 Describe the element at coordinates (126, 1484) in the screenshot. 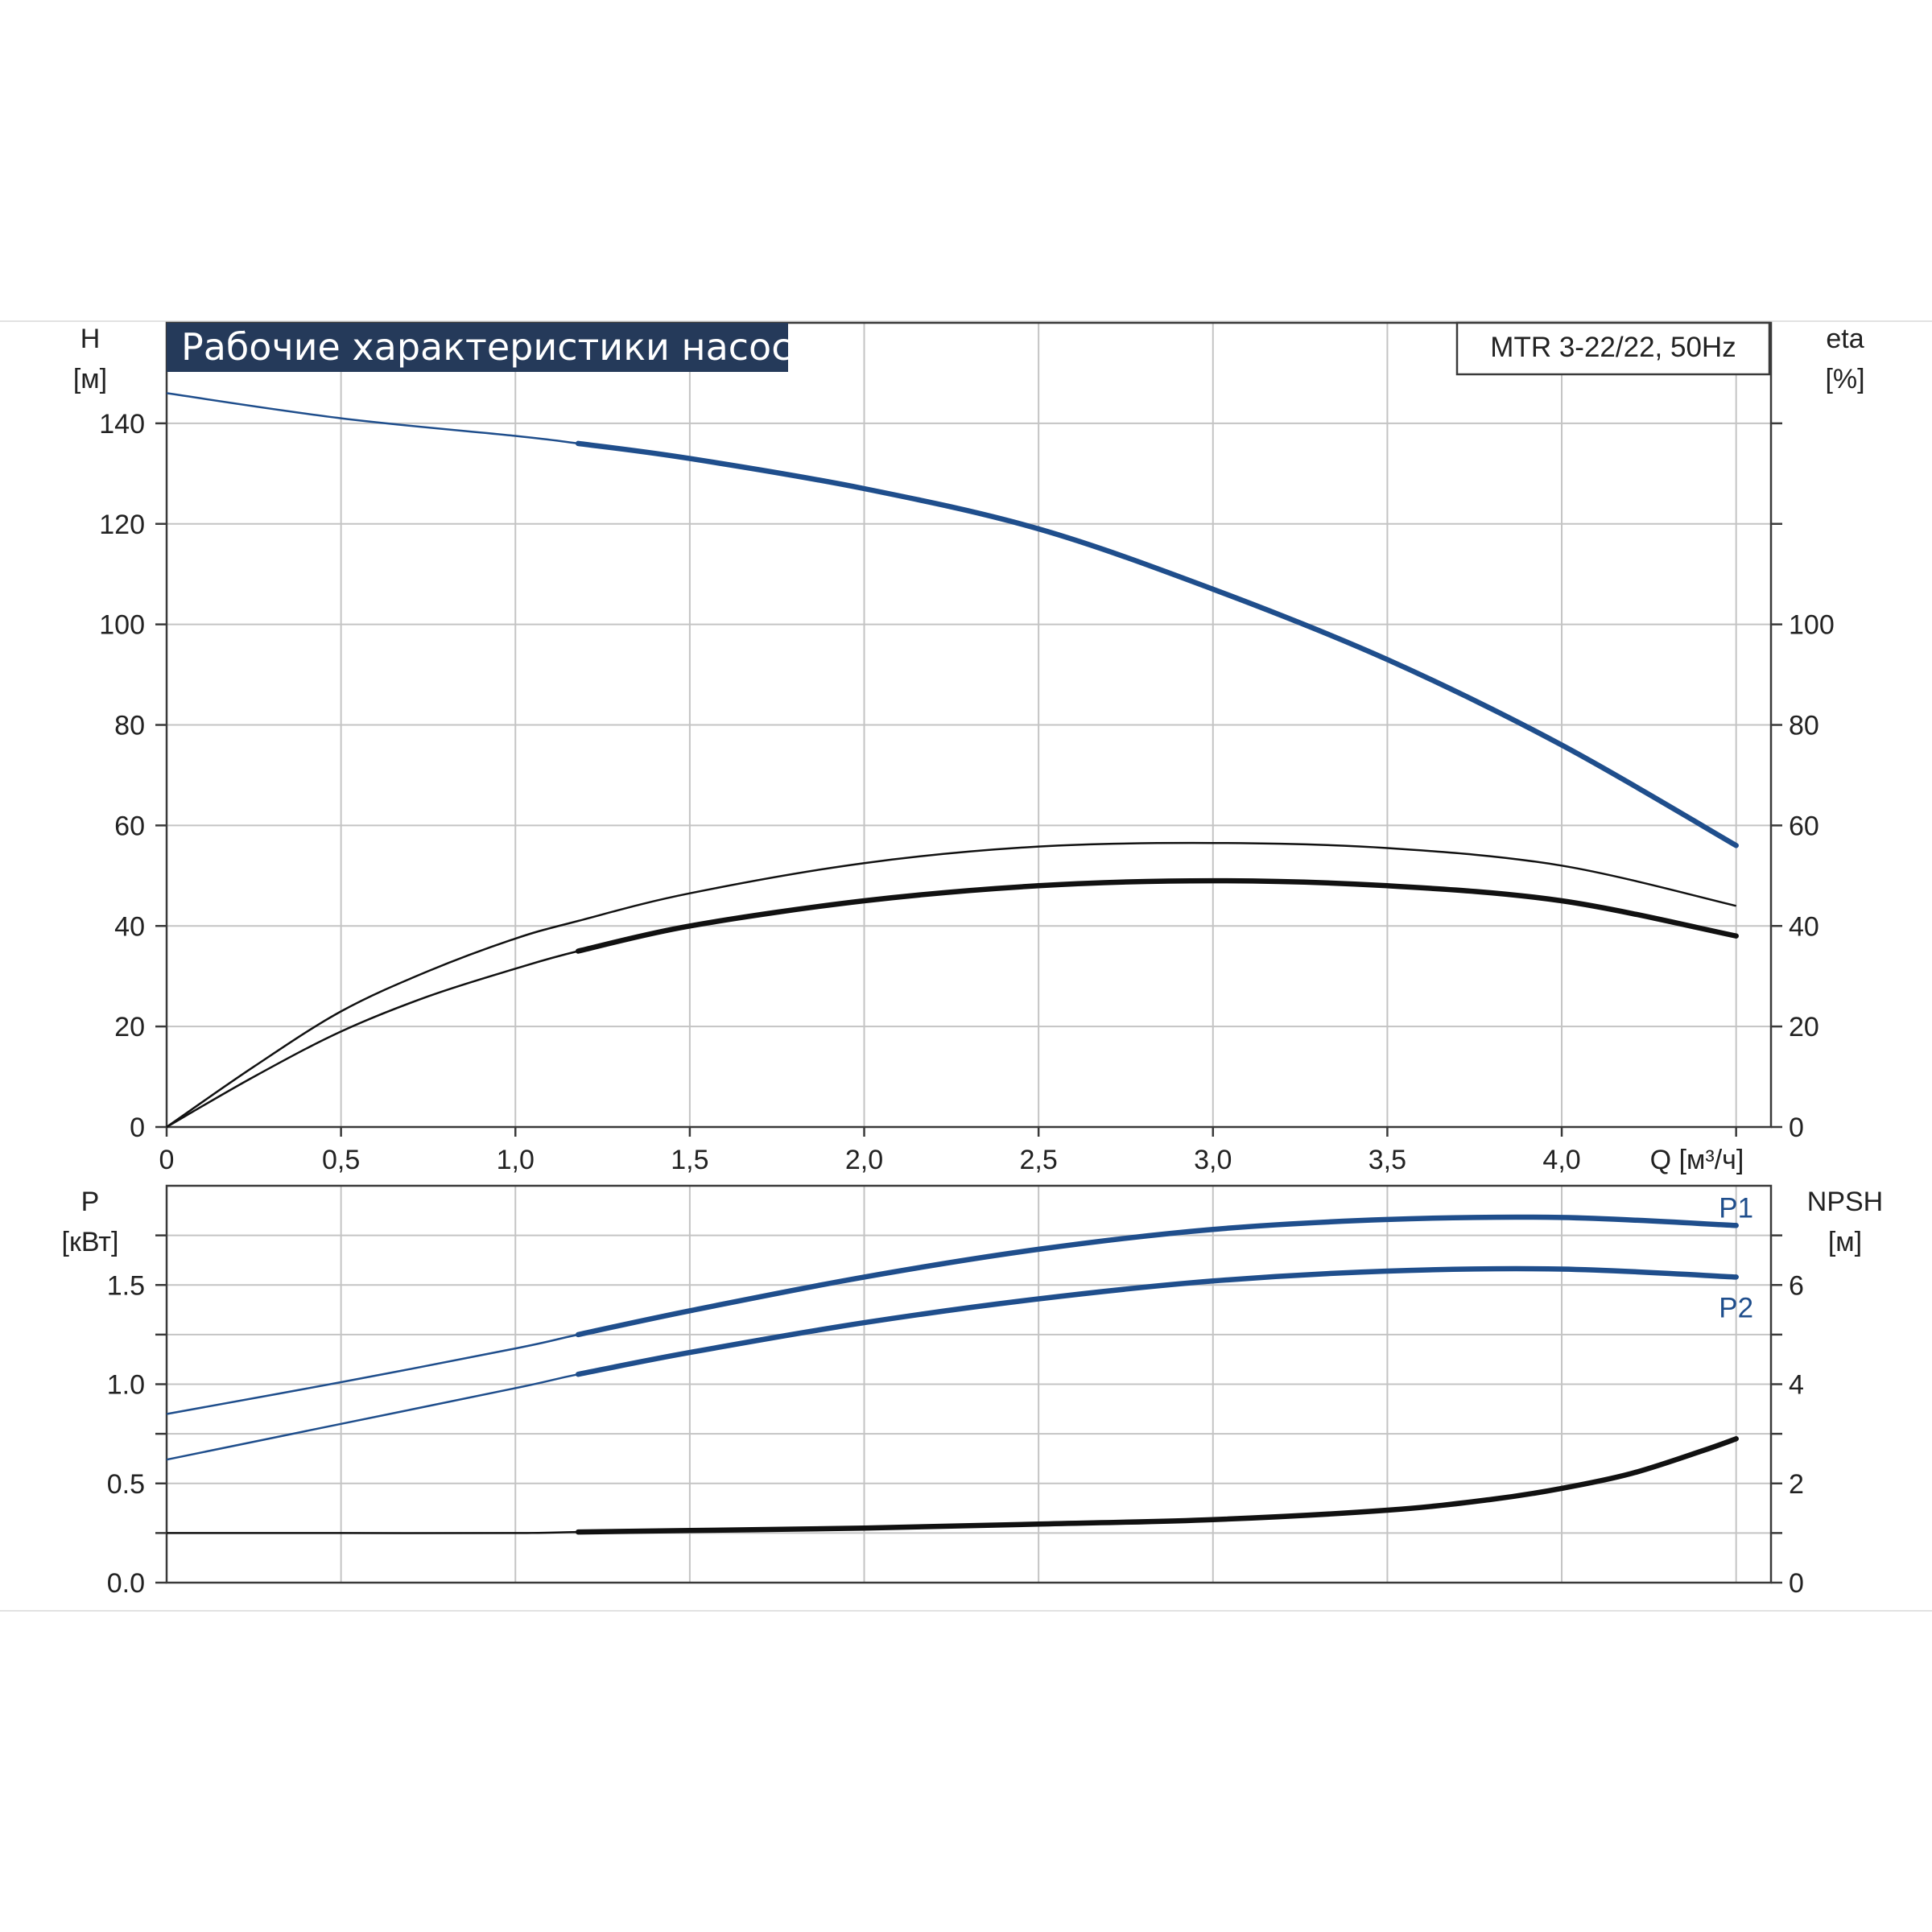

I see `left-tick-label: 0.5` at that location.